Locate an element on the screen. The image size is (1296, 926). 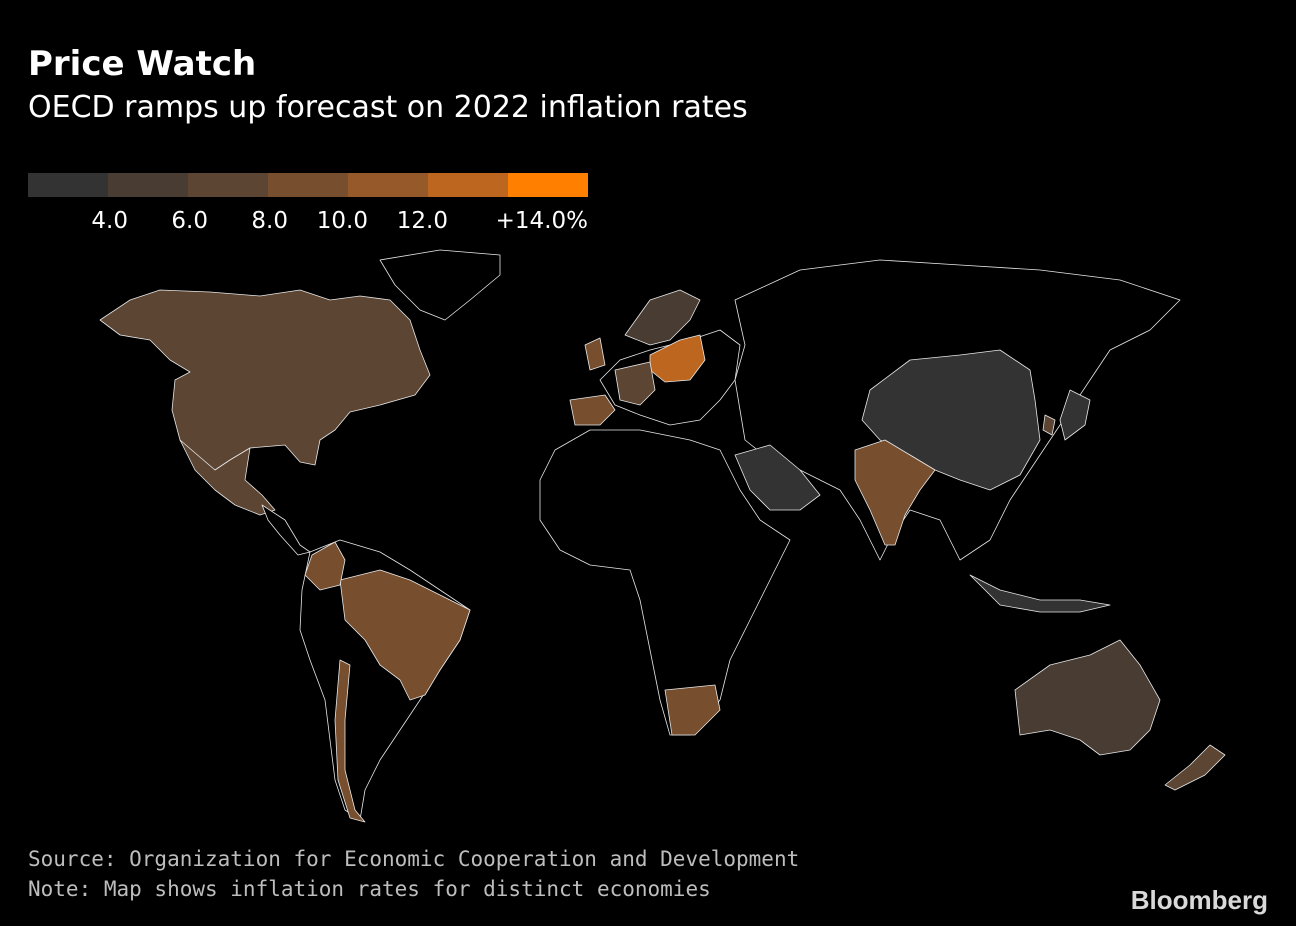
indonesia is located at coordinates (1040, 593).